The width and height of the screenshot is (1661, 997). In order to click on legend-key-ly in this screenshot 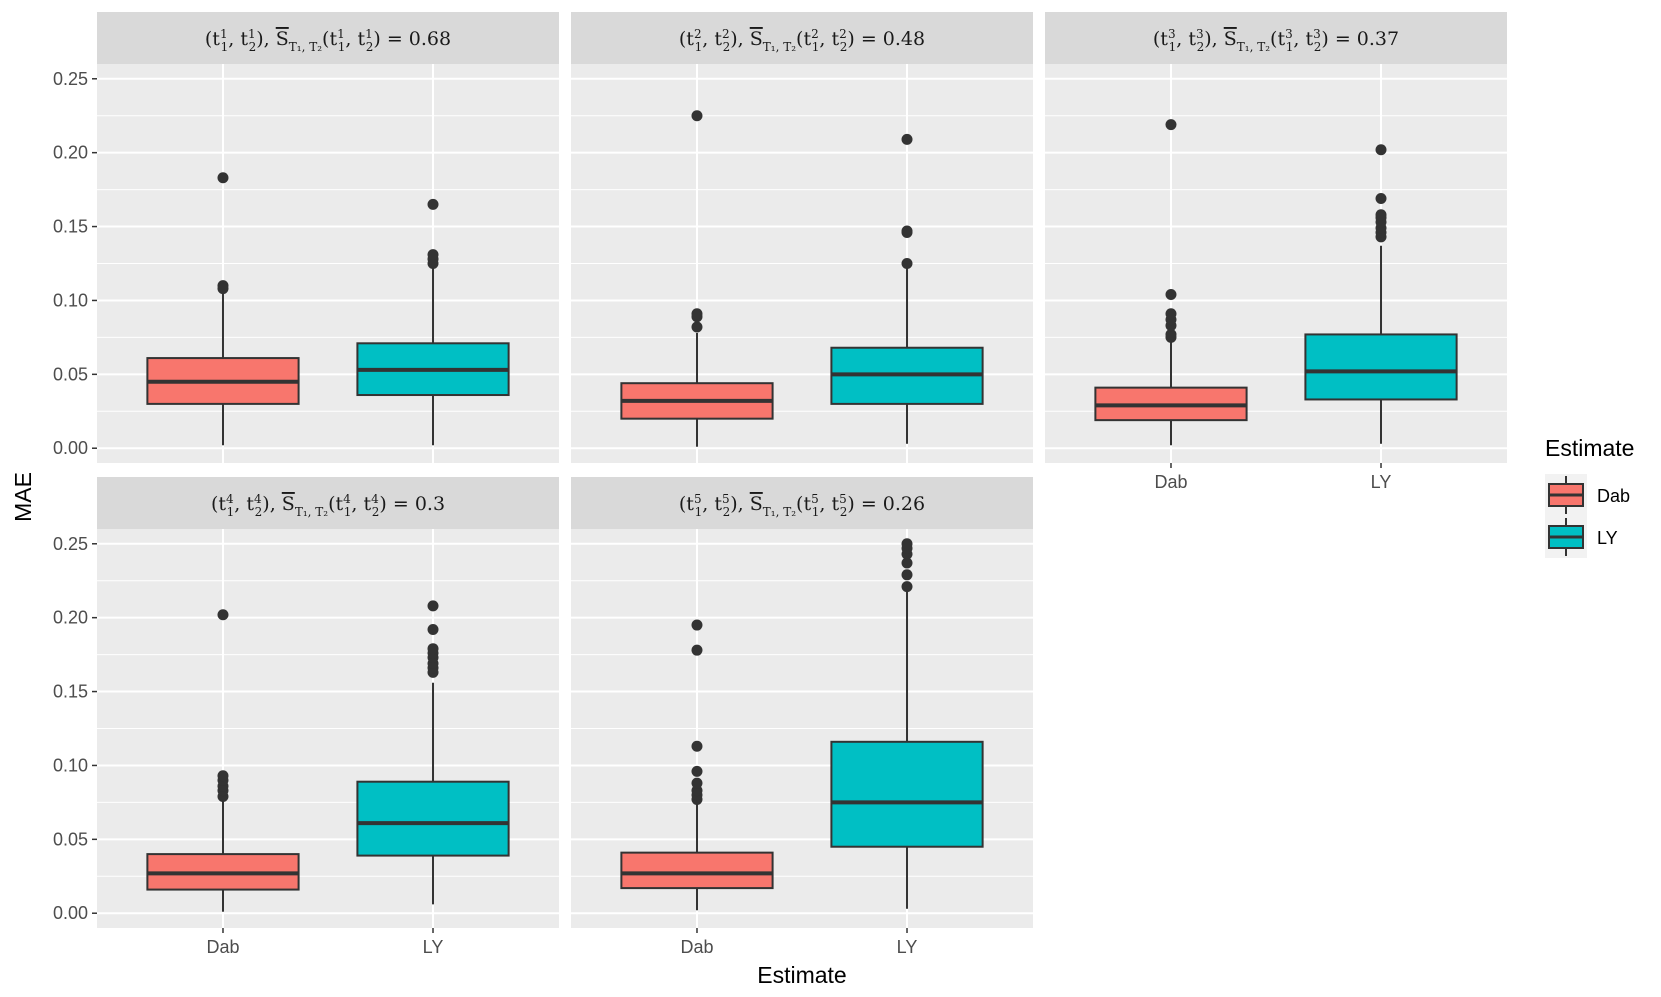, I will do `click(1566, 537)`.